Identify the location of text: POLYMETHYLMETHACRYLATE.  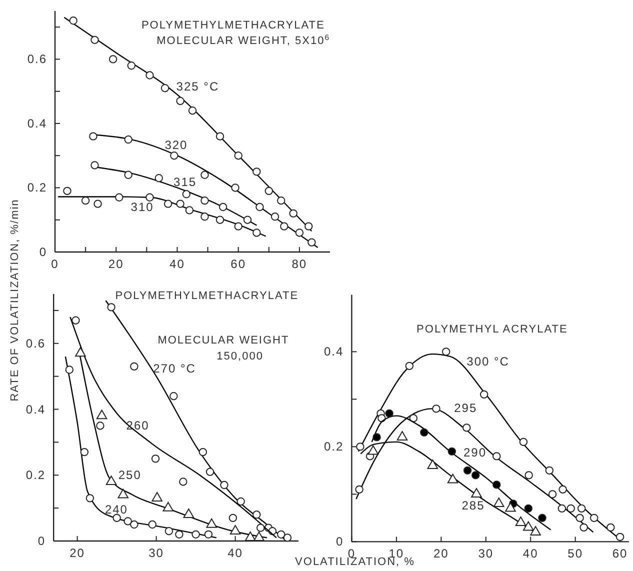
(233, 26).